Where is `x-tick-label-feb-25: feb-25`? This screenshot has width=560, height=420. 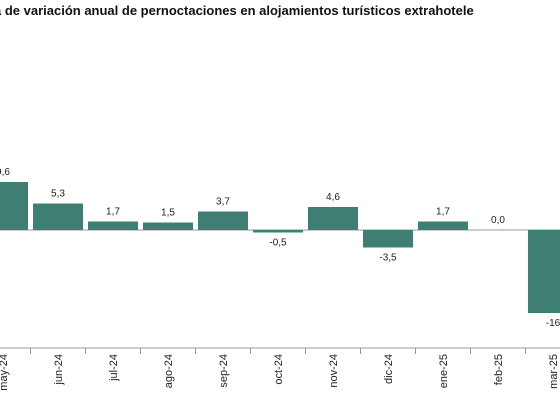 x-tick-label-feb-25: feb-25 is located at coordinates (499, 369).